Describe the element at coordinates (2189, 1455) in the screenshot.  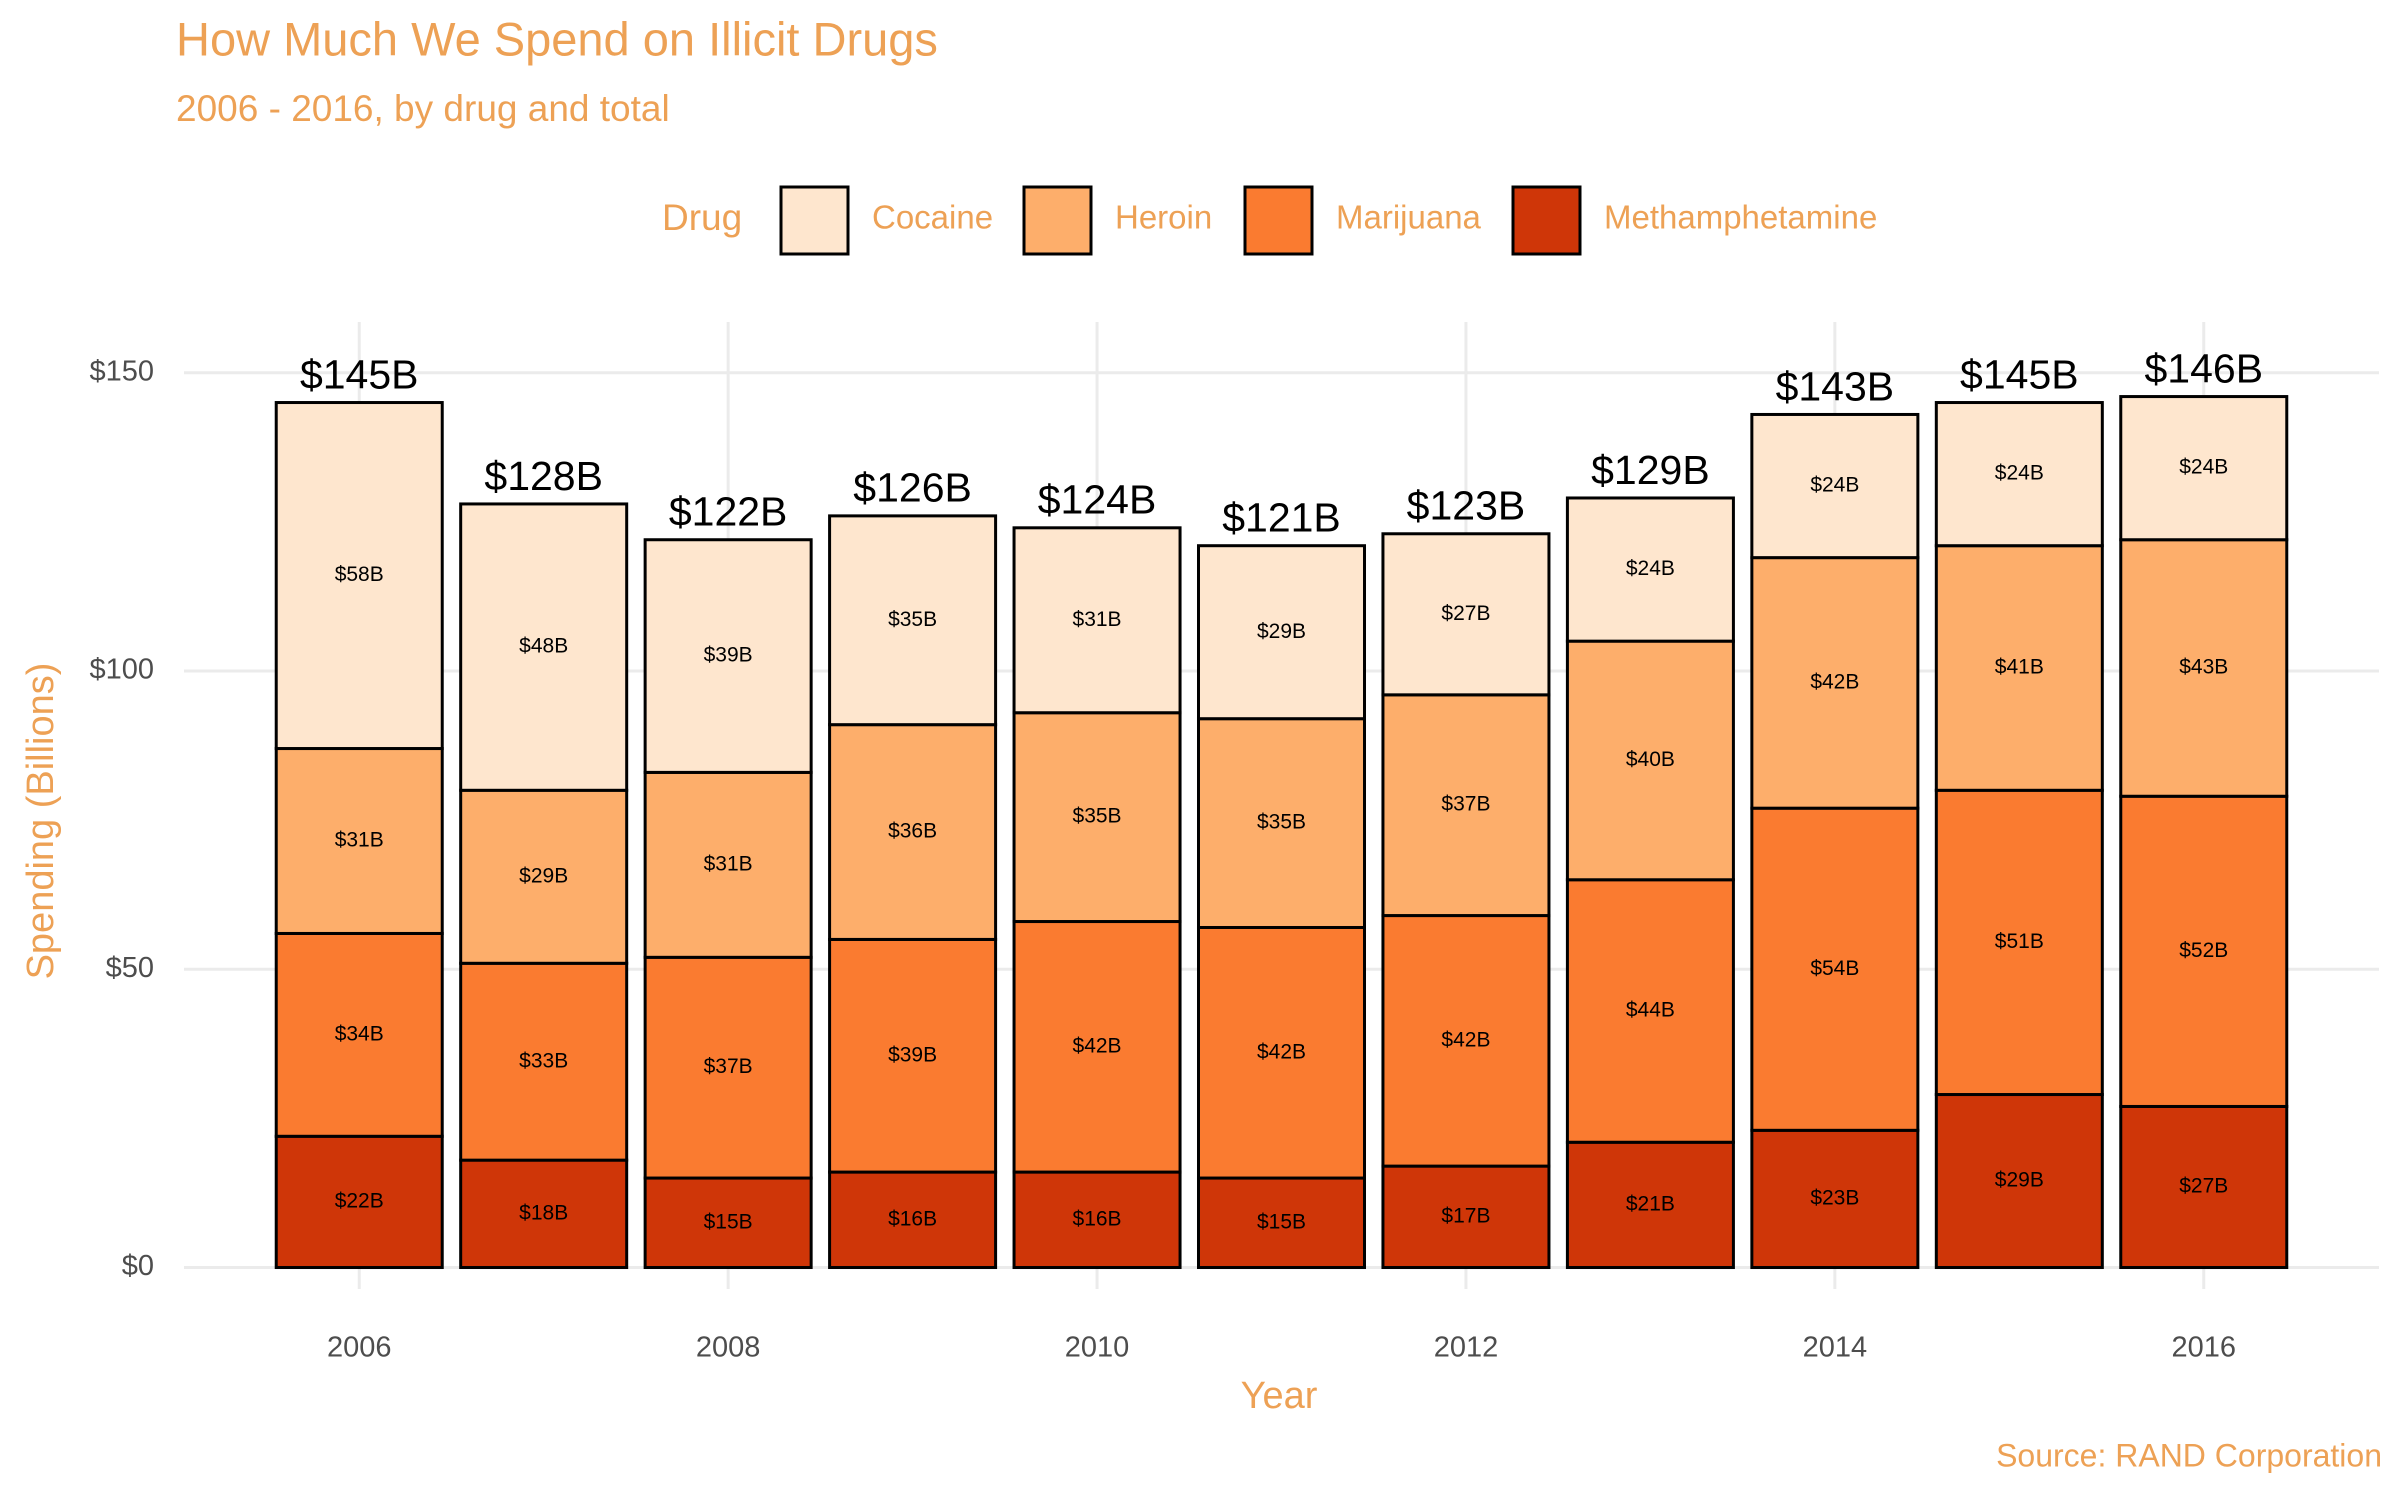
I see `source-note: Source: RAND Corporation` at that location.